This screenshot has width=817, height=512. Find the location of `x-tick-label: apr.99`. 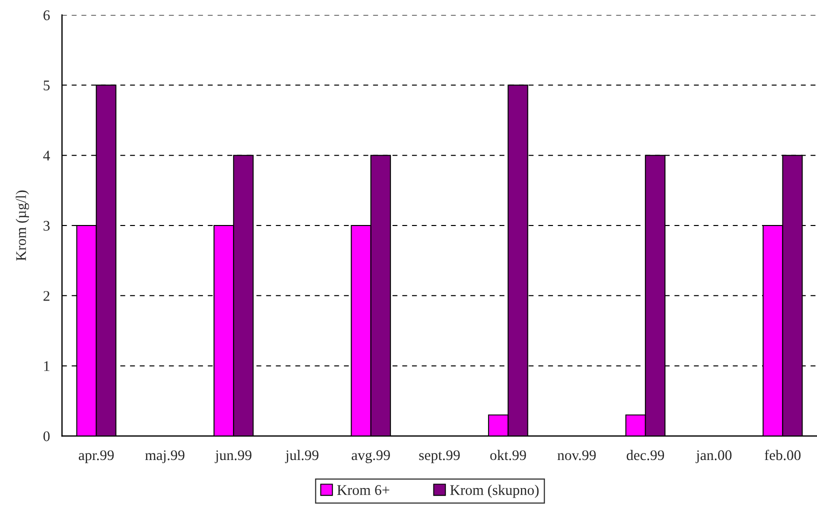

x-tick-label: apr.99 is located at coordinates (96, 457).